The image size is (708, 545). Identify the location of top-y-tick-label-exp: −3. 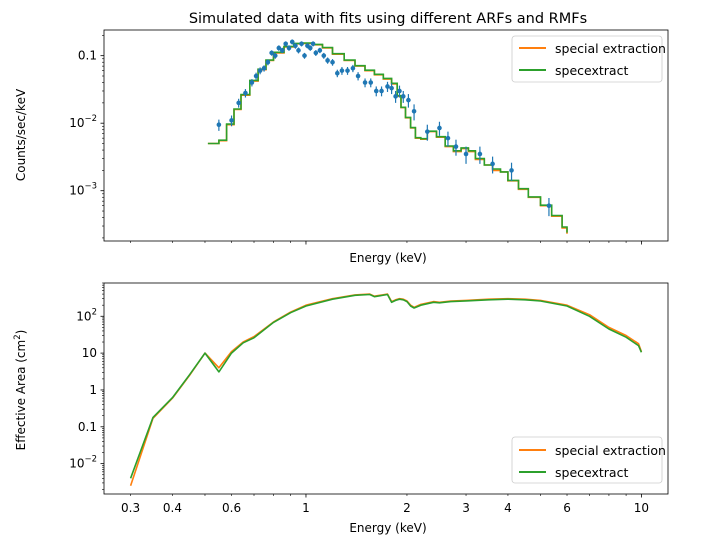
(90, 187).